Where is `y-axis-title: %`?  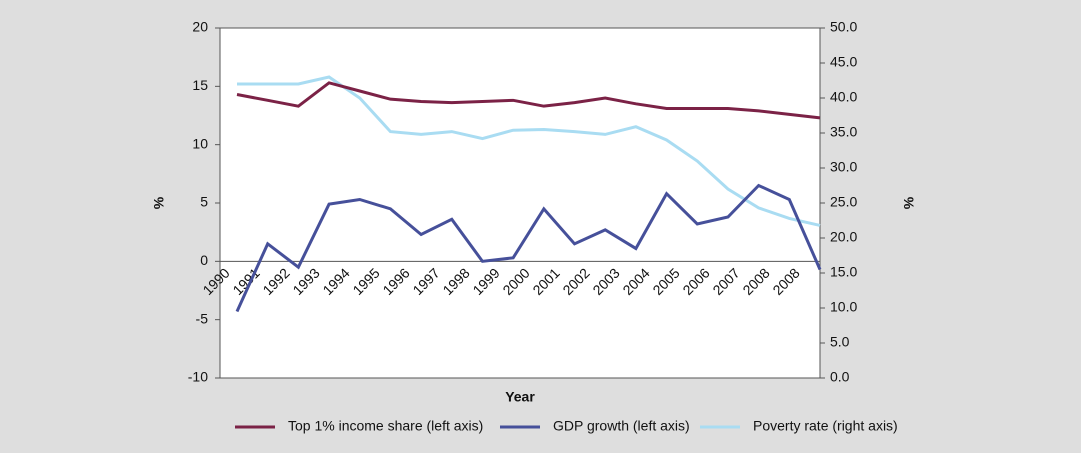
y-axis-title: % is located at coordinates (159, 202).